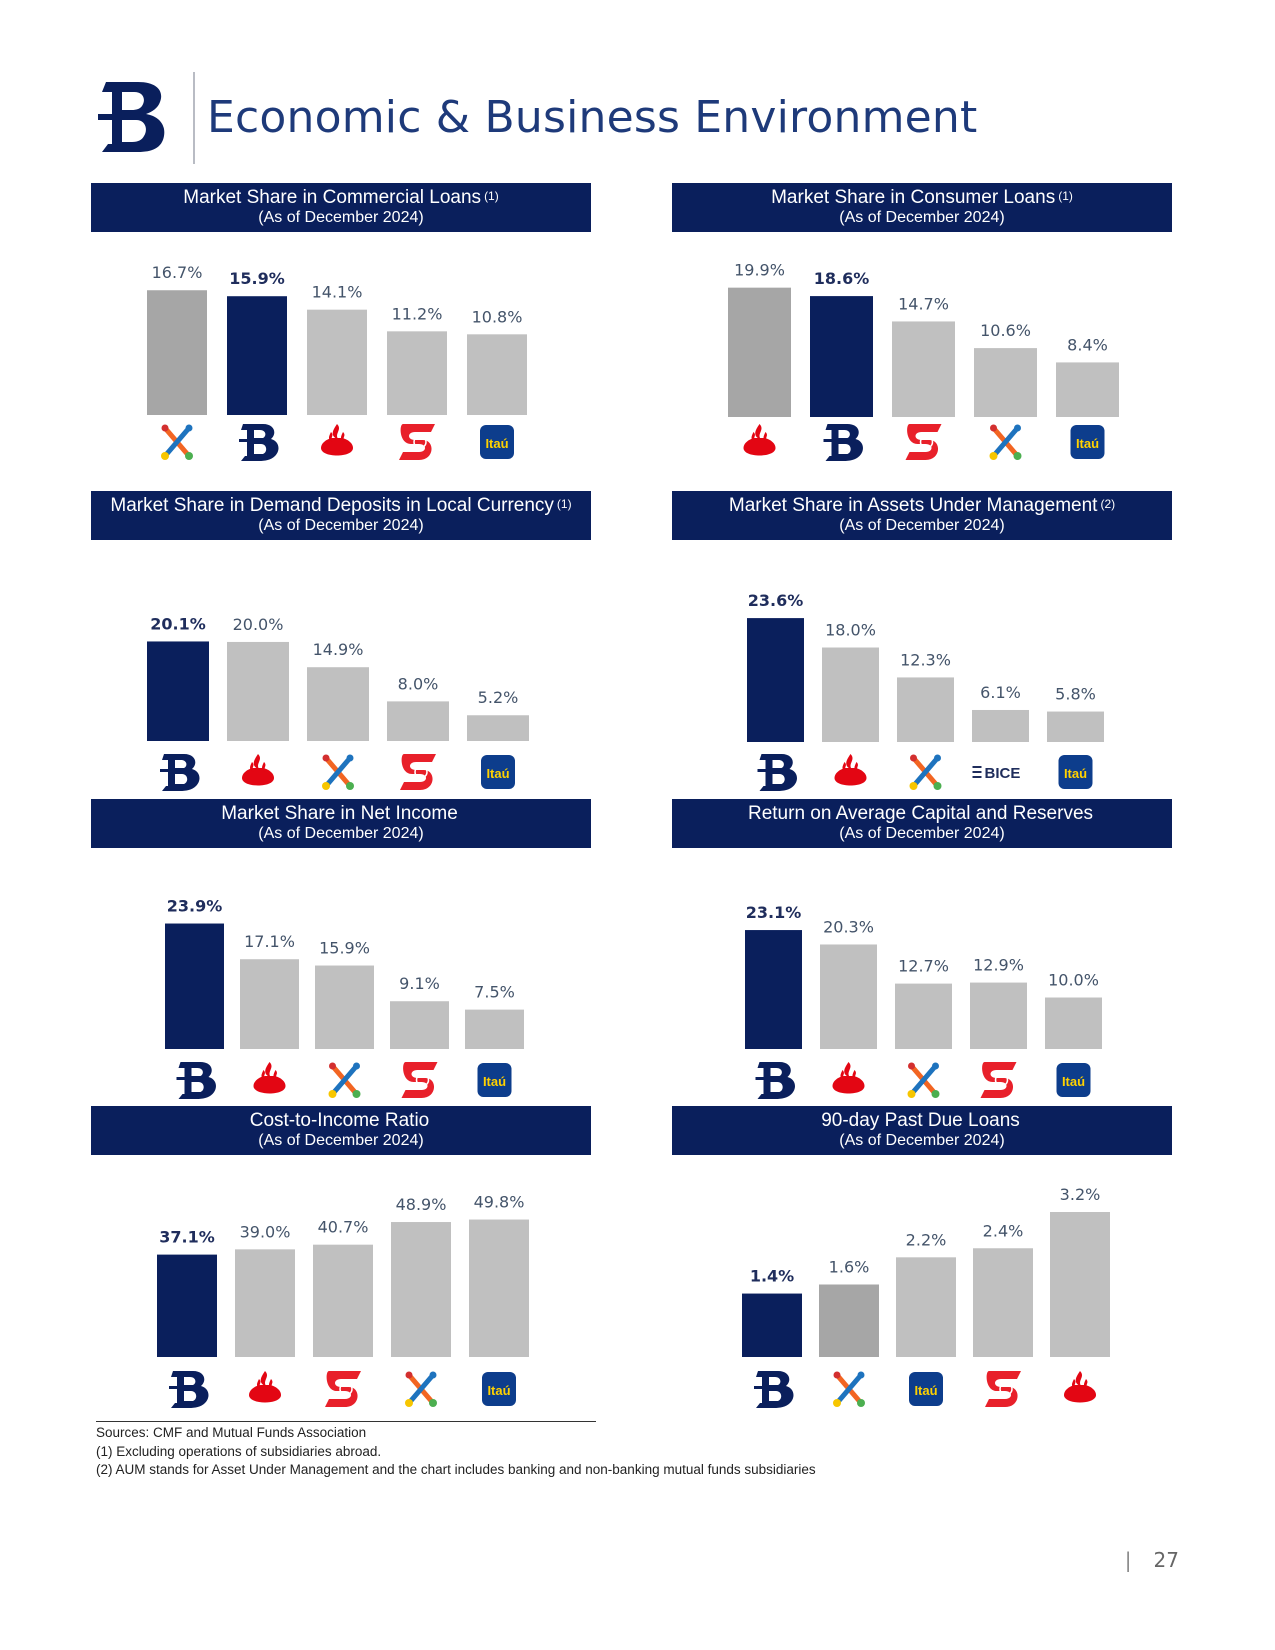  Describe the element at coordinates (269, 941) in the screenshot. I see `data-label: 17.1%` at that location.